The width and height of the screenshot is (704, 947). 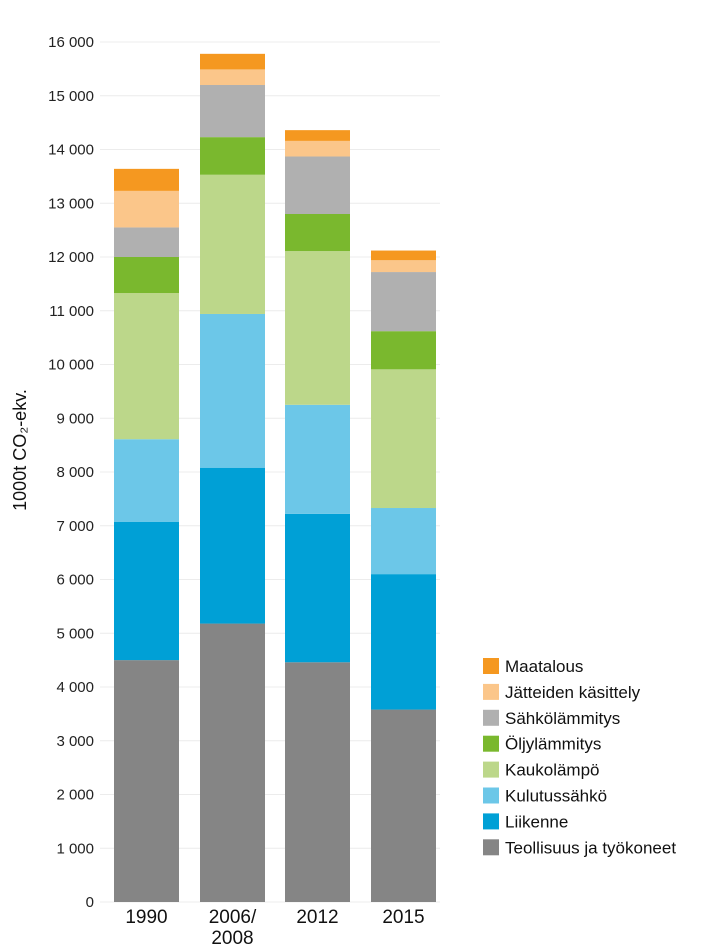 What do you see at coordinates (75, 741) in the screenshot?
I see `y-tick-label: 3 000` at bounding box center [75, 741].